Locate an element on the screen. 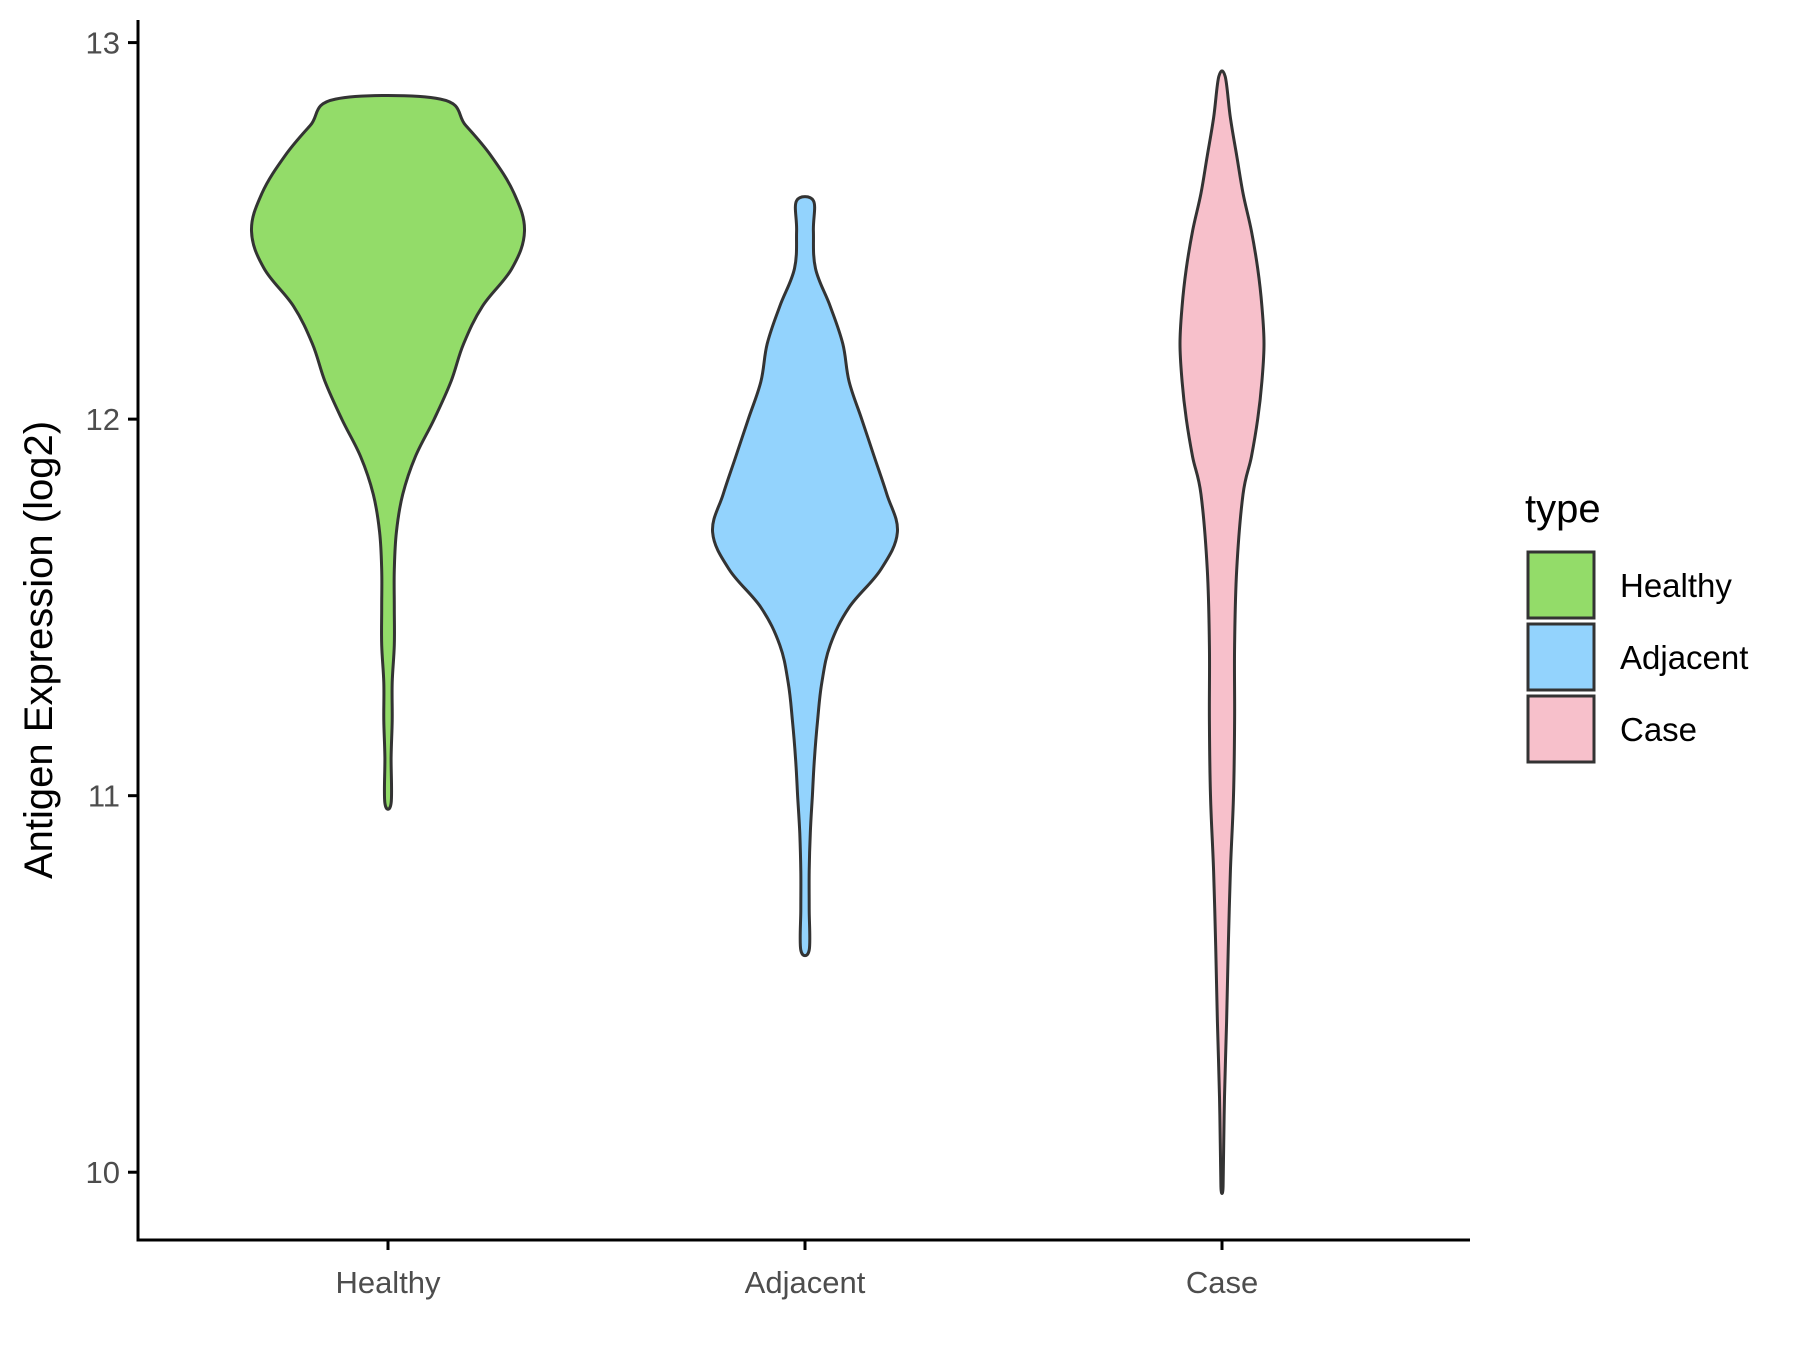 This screenshot has width=1800, height=1350. violin-case is located at coordinates (1222, 632).